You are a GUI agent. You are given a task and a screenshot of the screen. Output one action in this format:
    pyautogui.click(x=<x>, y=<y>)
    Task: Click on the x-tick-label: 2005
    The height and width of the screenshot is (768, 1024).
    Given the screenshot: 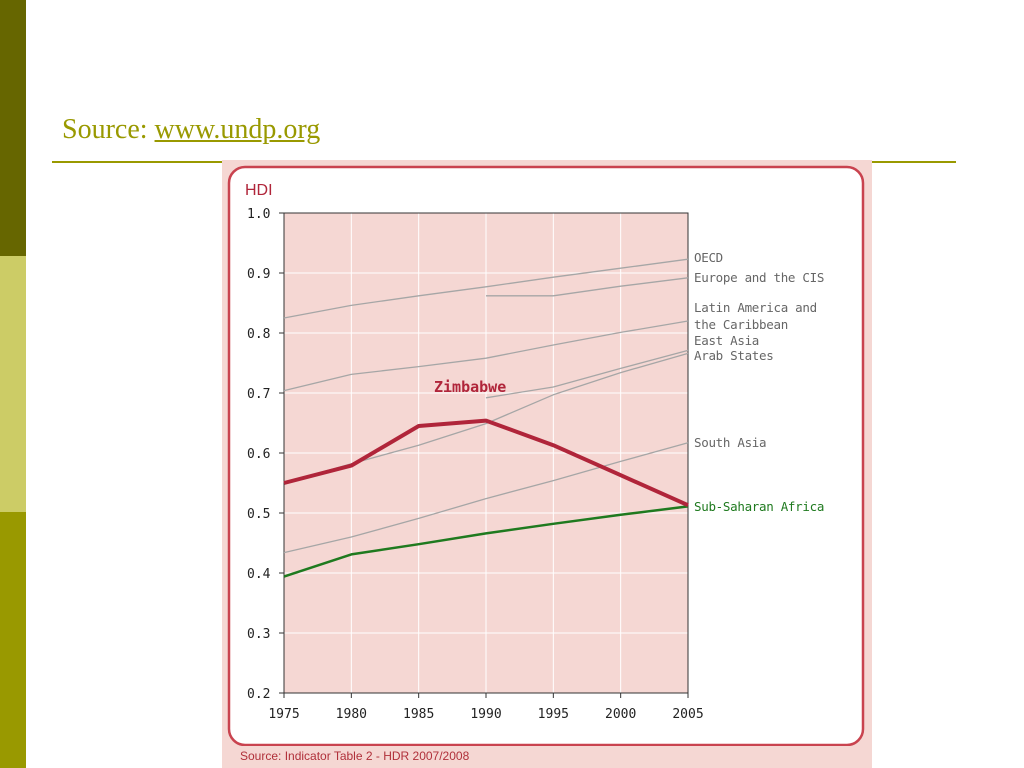 What is the action you would take?
    pyautogui.click(x=687, y=714)
    